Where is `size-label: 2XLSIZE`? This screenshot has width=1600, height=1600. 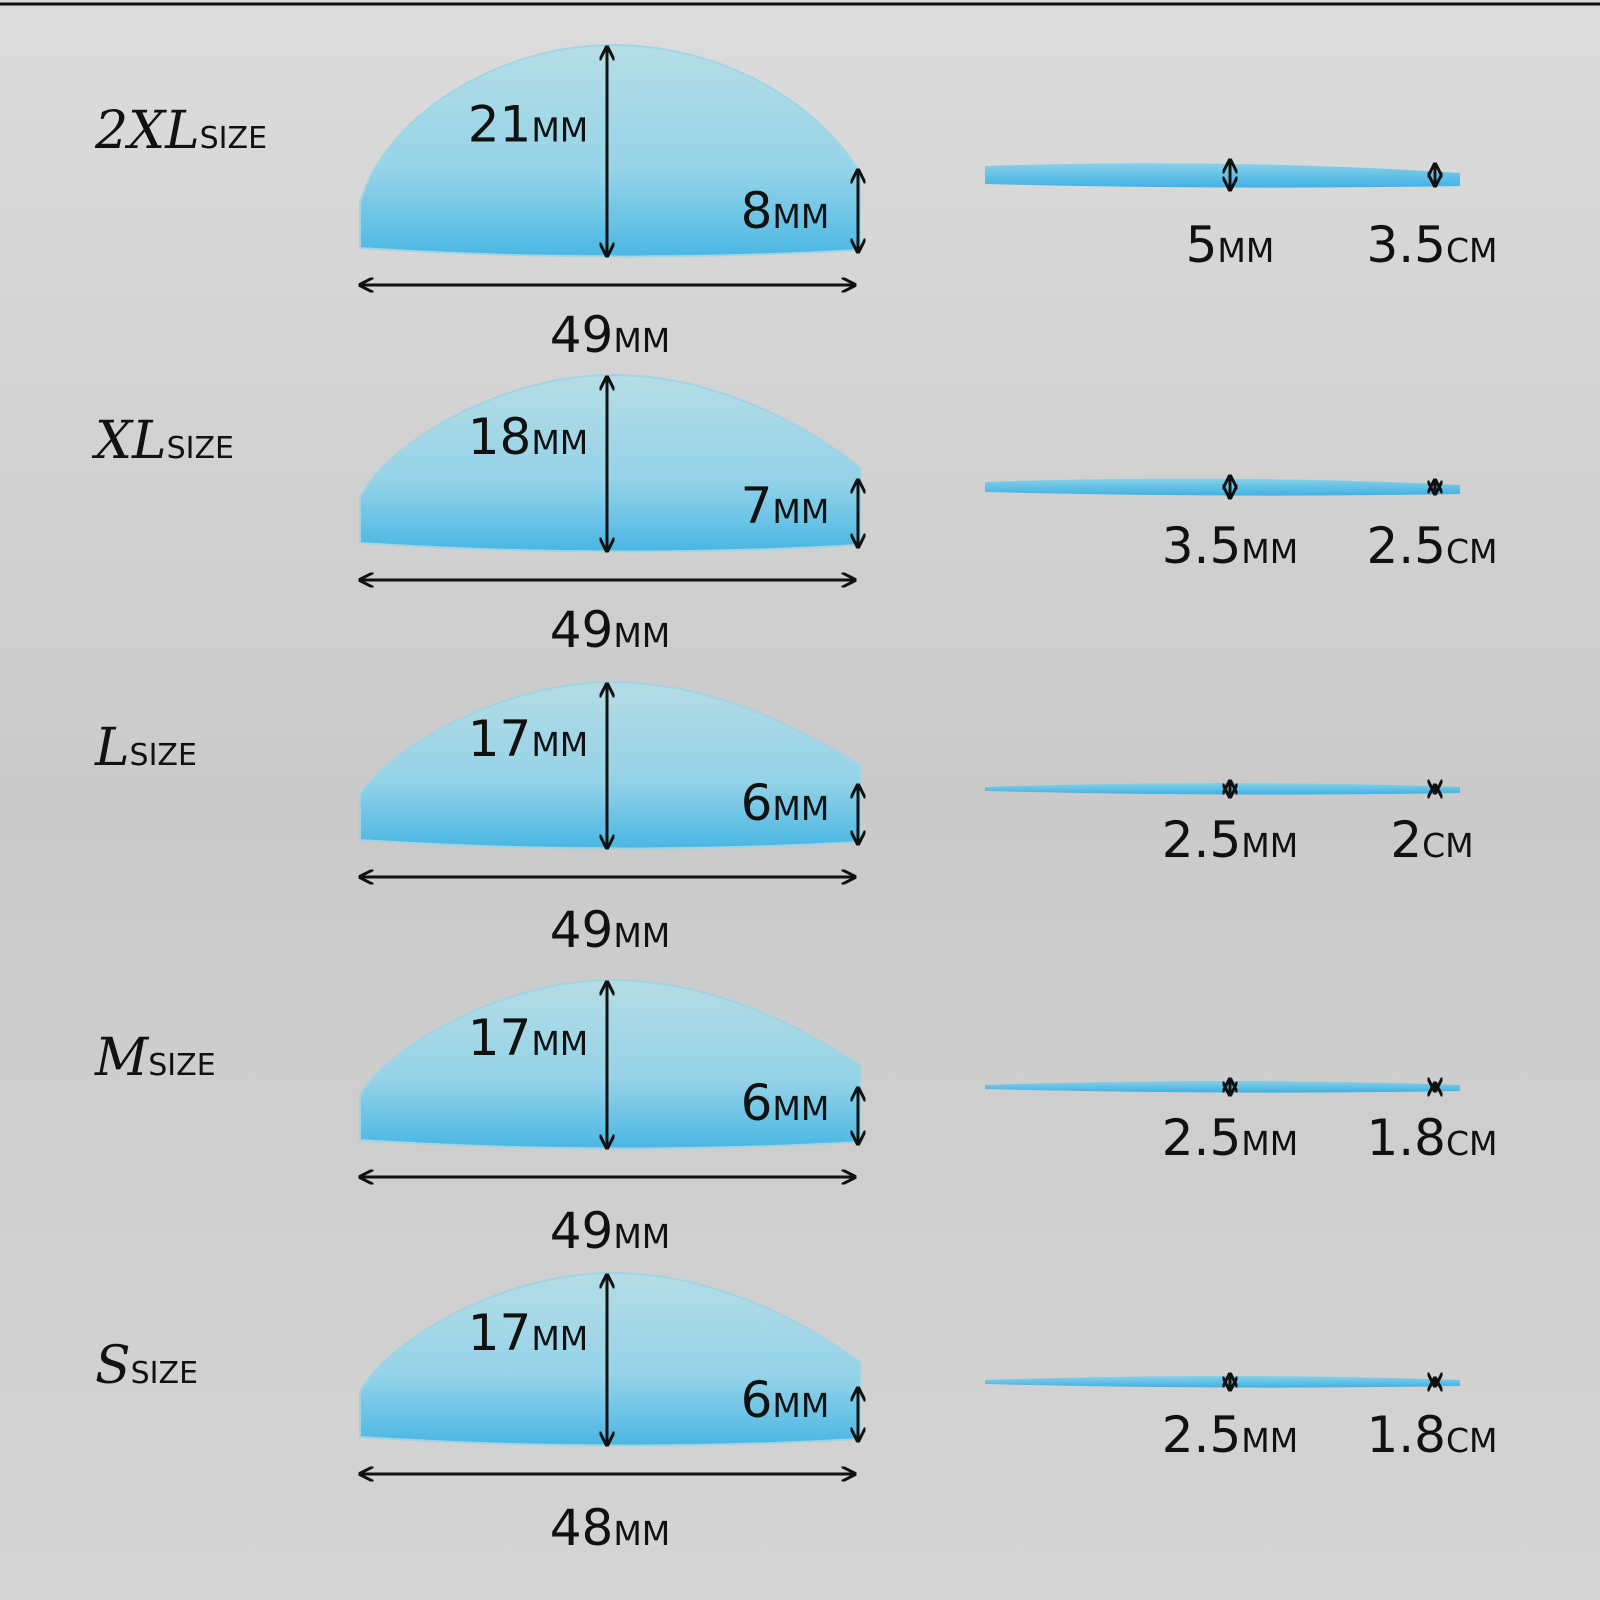
size-label: 2XLSIZE is located at coordinates (180, 131).